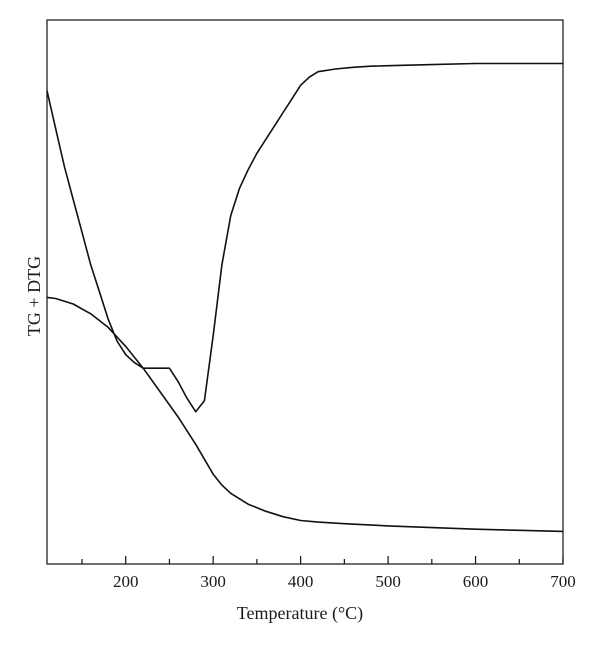  What do you see at coordinates (476, 581) in the screenshot?
I see `x-tick-label: 600` at bounding box center [476, 581].